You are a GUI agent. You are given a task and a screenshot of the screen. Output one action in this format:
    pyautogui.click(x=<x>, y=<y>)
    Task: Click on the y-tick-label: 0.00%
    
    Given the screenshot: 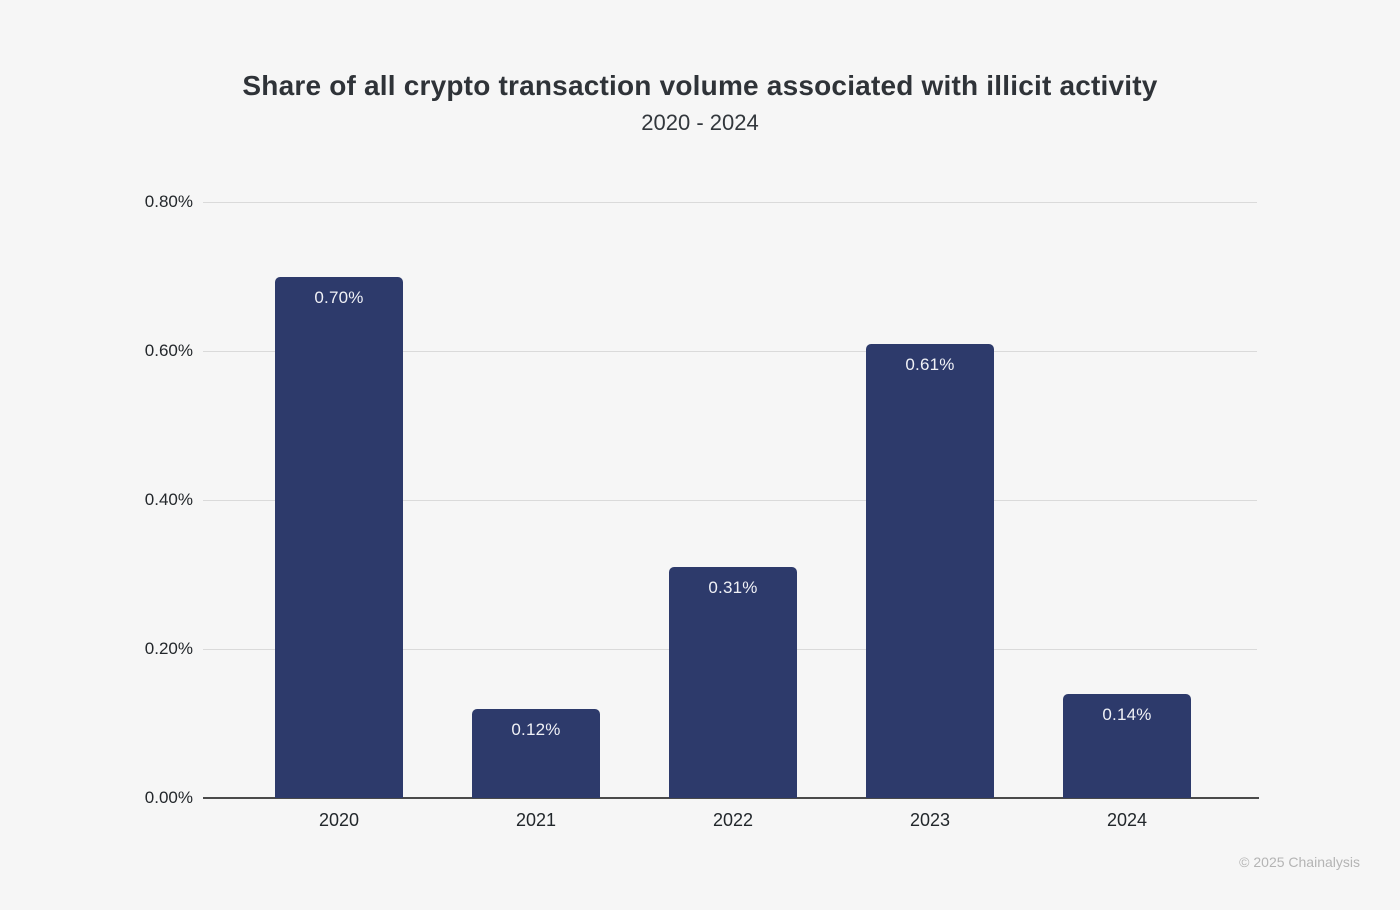 What is the action you would take?
    pyautogui.click(x=168, y=797)
    